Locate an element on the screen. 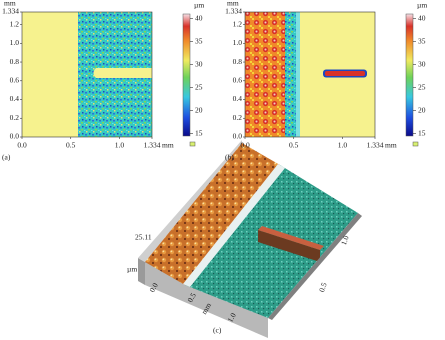 This screenshot has height=340, width=445. height-map-b is located at coordinates (310, 74).